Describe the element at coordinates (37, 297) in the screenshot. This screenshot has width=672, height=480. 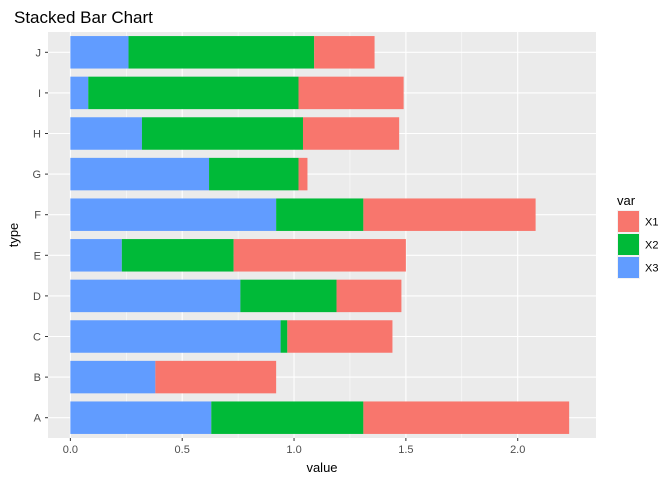
I see `y-tick-label: D` at that location.